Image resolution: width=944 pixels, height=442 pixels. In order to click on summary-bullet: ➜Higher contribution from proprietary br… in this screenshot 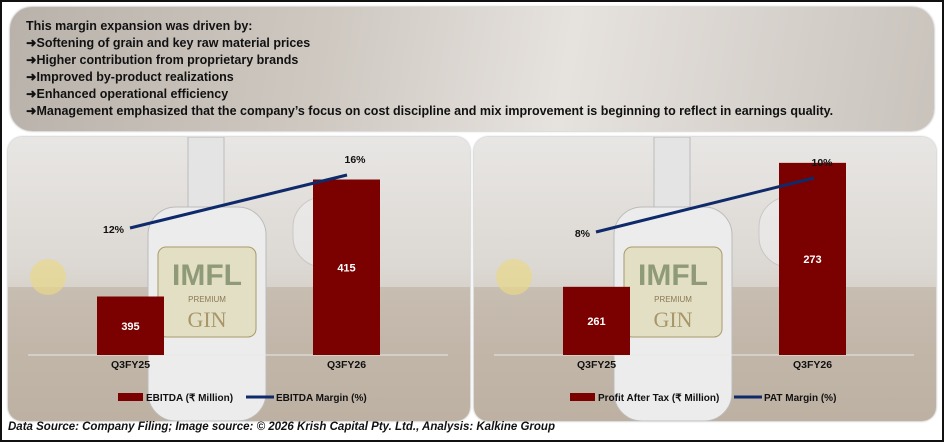, I will do `click(472, 60)`.